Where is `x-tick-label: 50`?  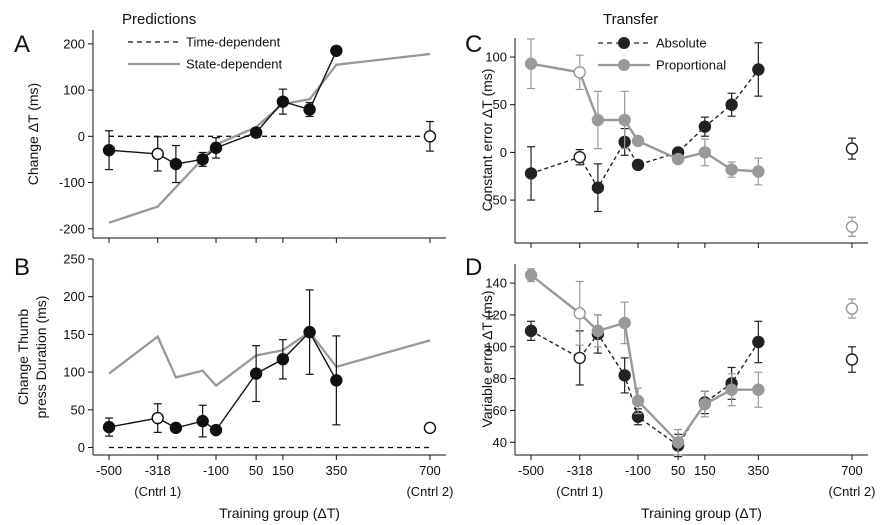 x-tick-label: 50 is located at coordinates (678, 470).